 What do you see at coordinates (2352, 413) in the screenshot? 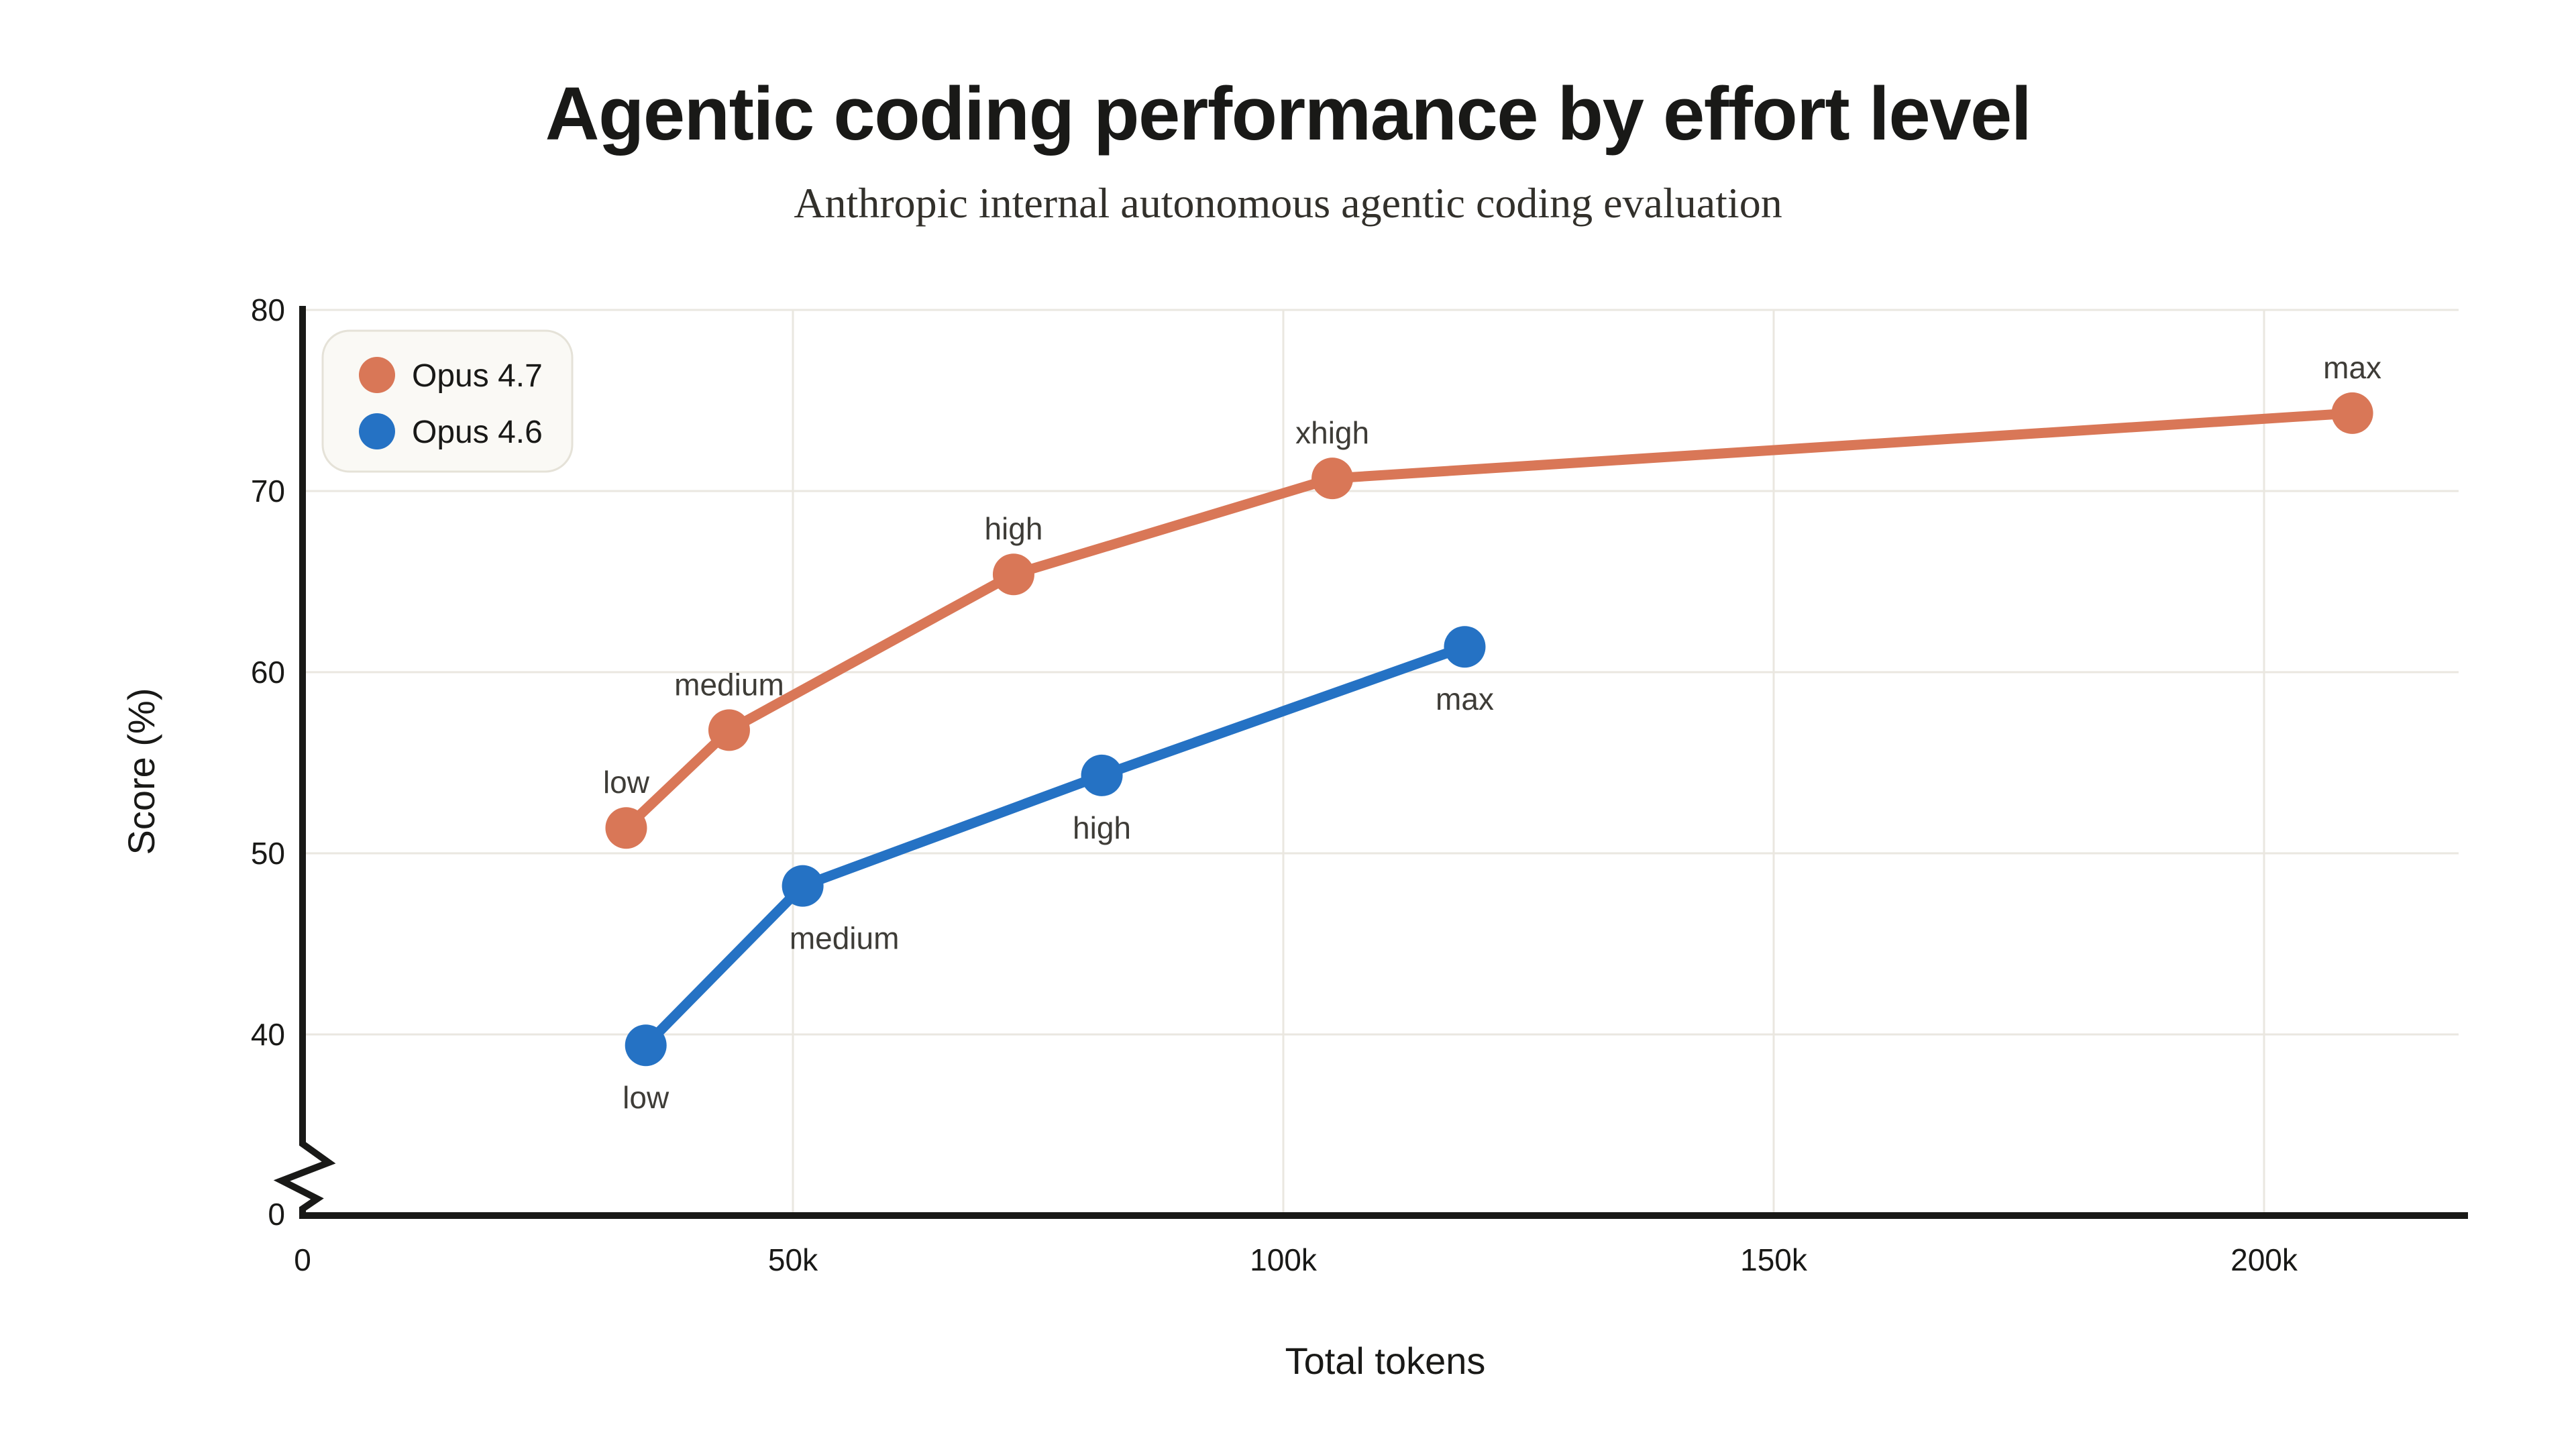
I see `data-point-opus-4-7-max` at bounding box center [2352, 413].